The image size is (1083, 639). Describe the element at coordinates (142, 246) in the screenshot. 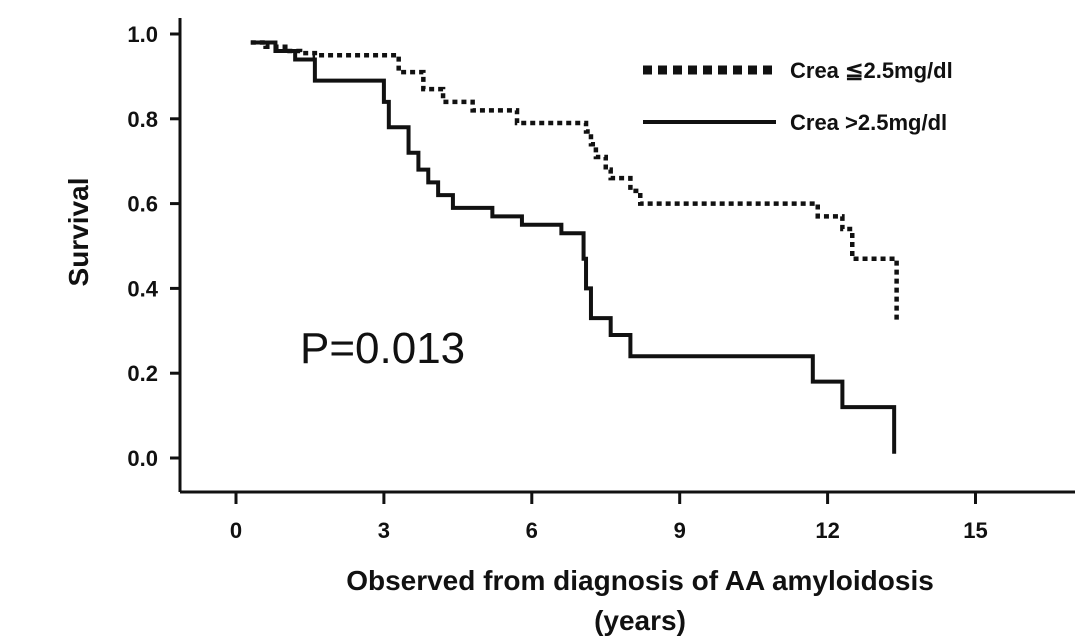

I see `y-tick-labels: 0.0 0.2 0.4 0.6 0.8 1.0` at that location.